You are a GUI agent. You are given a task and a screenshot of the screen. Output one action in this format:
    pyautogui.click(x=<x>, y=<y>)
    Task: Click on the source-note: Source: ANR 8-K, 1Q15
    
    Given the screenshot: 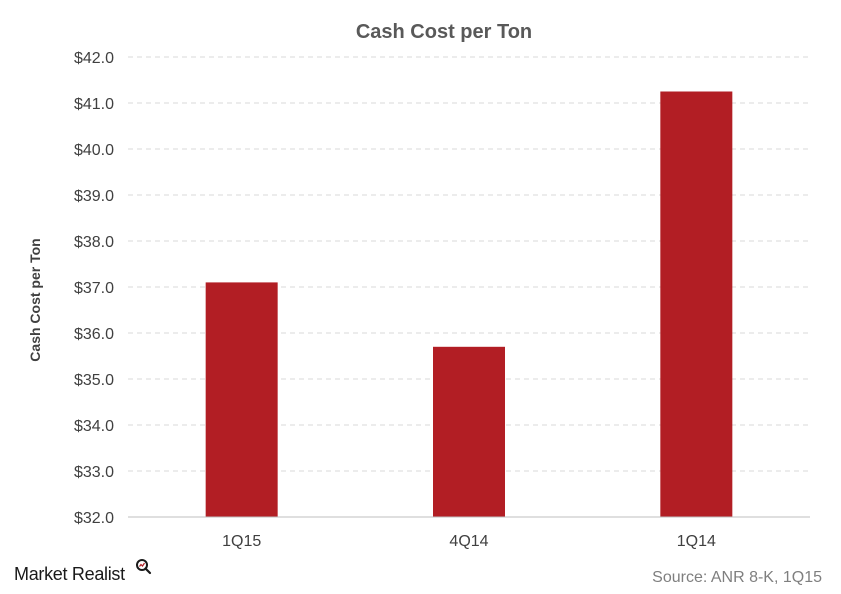 What is the action you would take?
    pyautogui.click(x=737, y=577)
    